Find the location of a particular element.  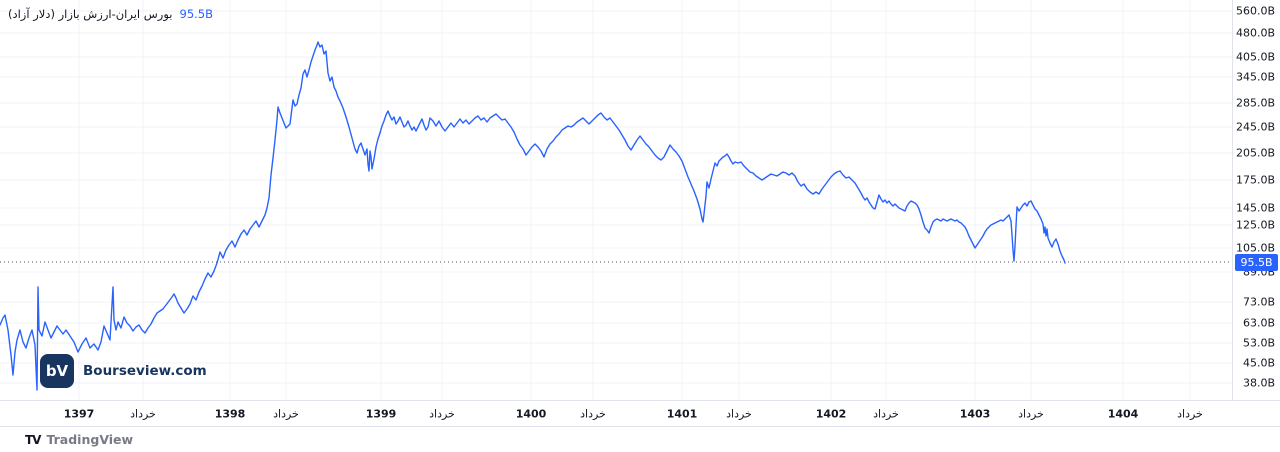

time-axis-label: 1398 is located at coordinates (230, 413).